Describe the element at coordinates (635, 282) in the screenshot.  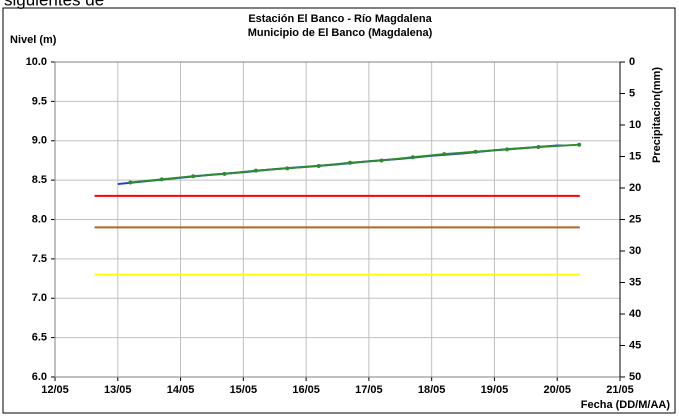
I see `y2-tick-label: 35` at that location.